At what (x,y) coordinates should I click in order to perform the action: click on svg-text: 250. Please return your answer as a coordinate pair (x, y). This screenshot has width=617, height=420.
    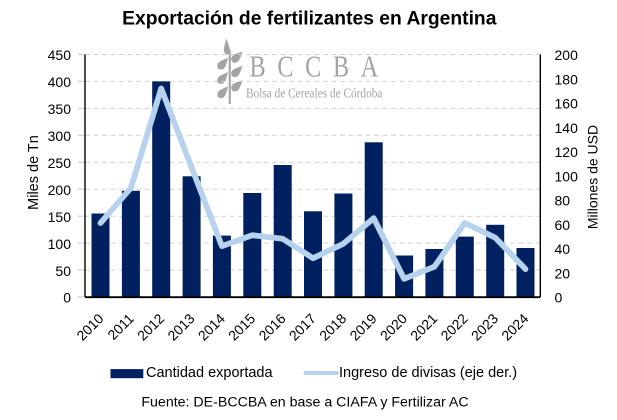
    Looking at the image, I should click on (60, 163).